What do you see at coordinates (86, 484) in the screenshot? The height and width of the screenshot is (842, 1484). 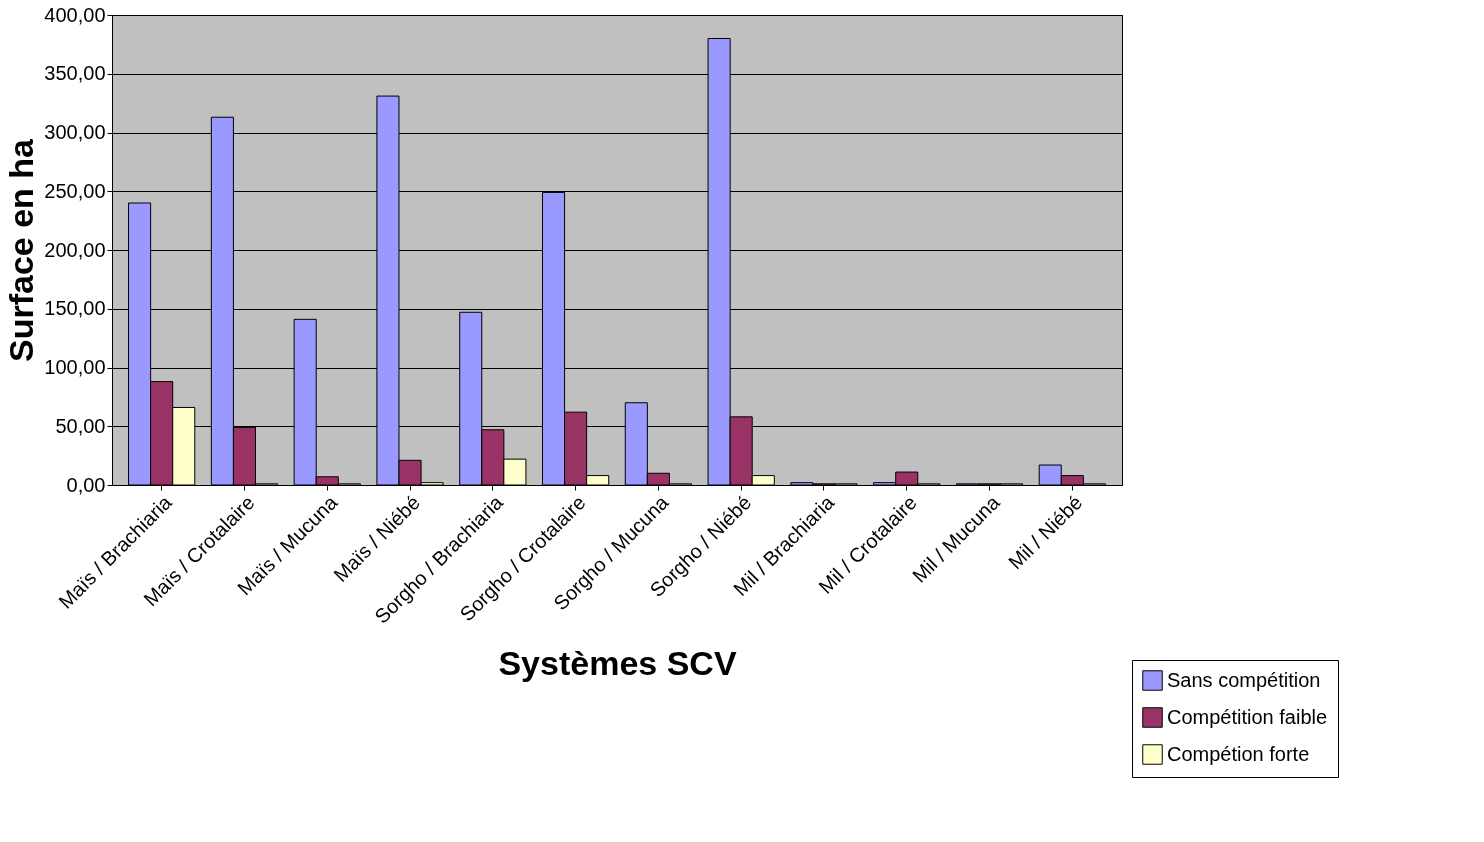 I see `y-tick-label: 0,00` at bounding box center [86, 484].